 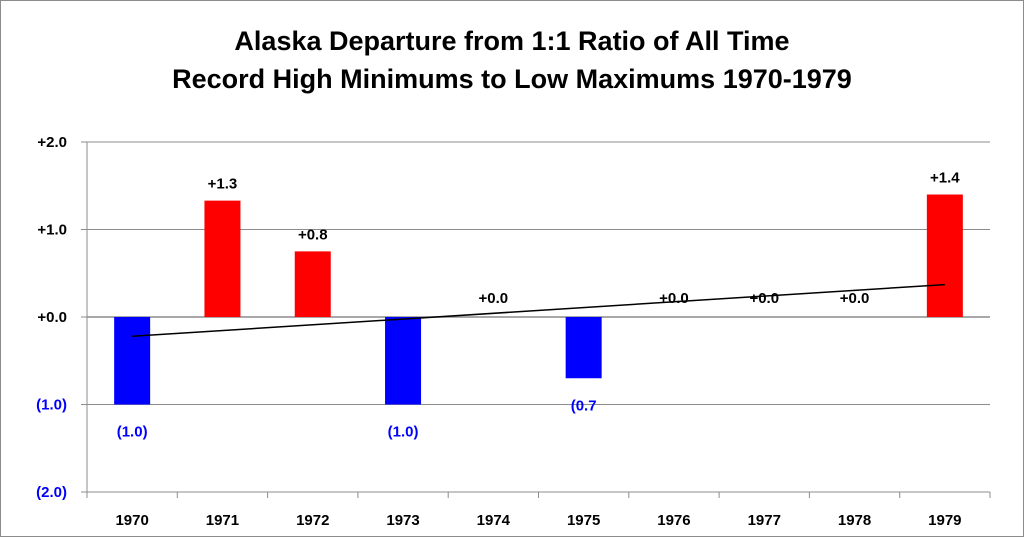 What do you see at coordinates (764, 298) in the screenshot?
I see `data-label-1977: +0.0` at bounding box center [764, 298].